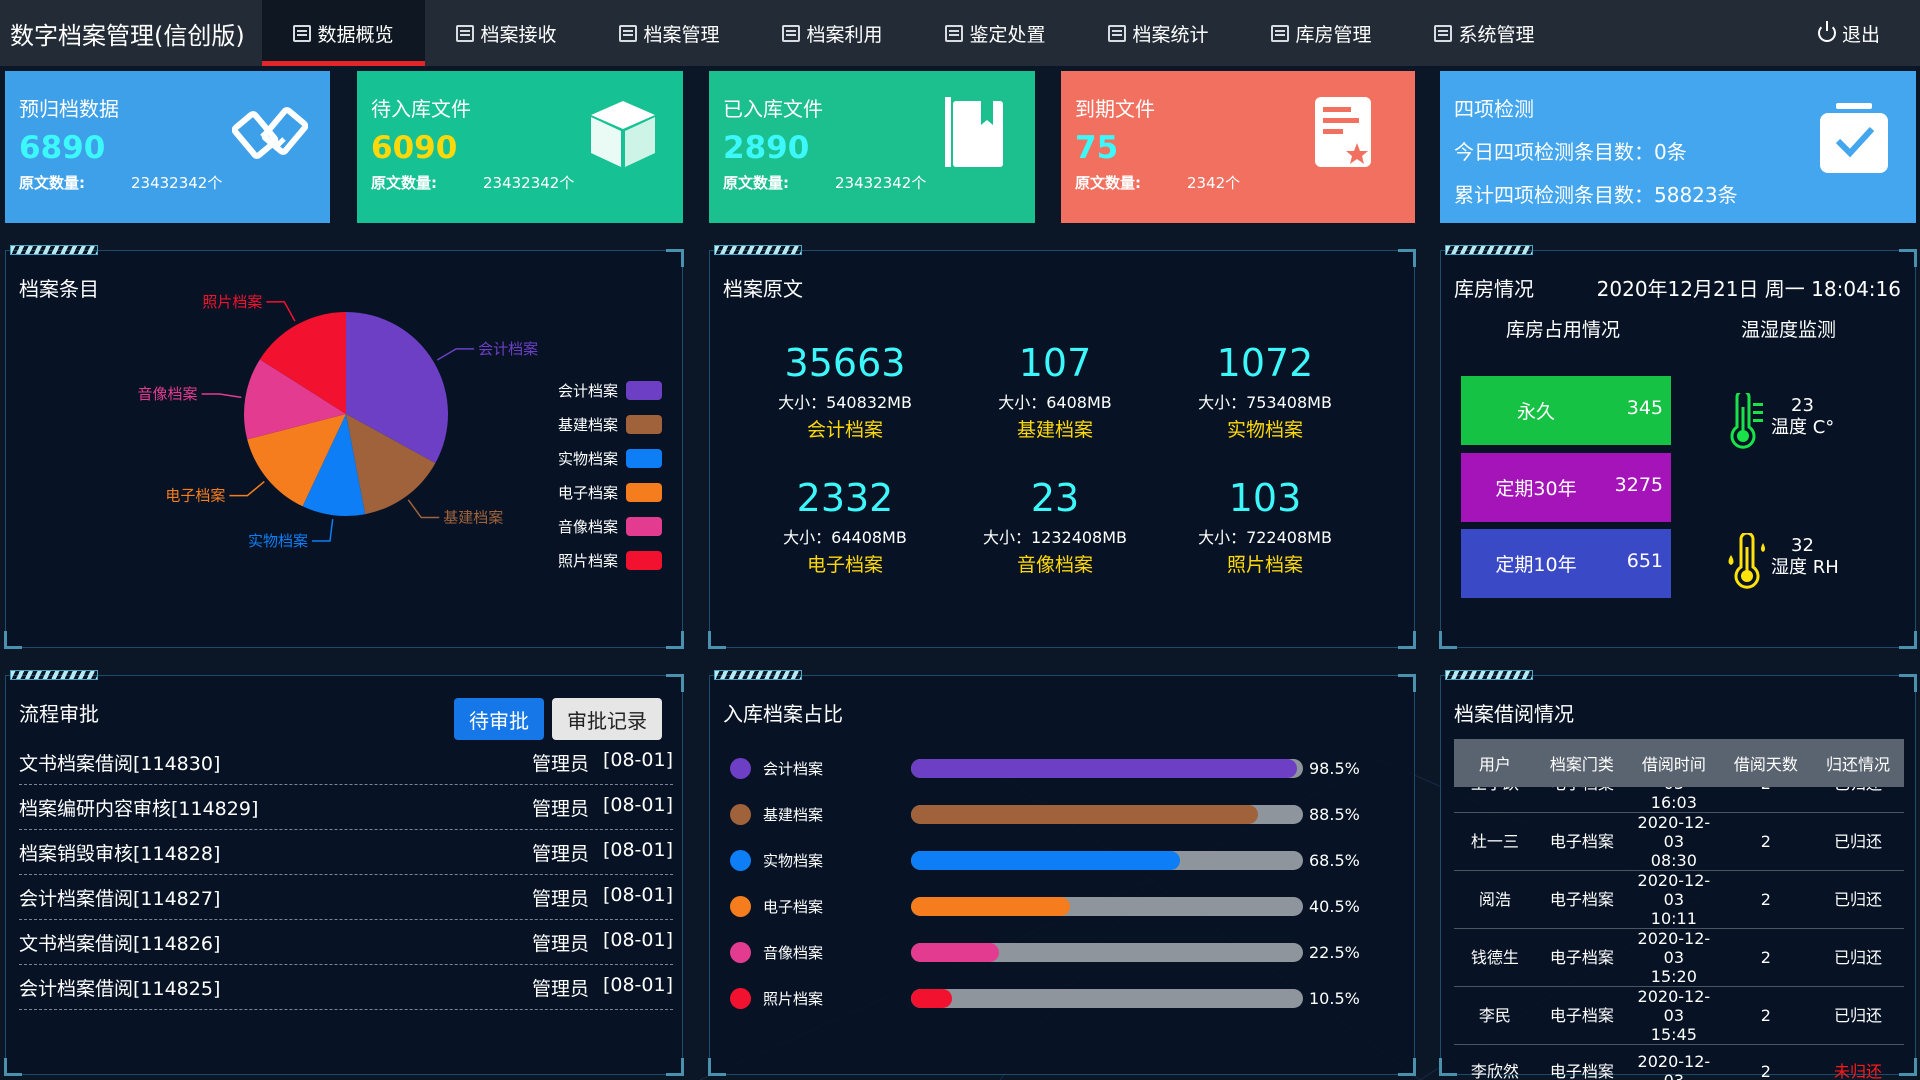 This screenshot has height=1080, width=1920. Describe the element at coordinates (793, 952) in the screenshot. I see `ratio-name: 音像档案` at that location.